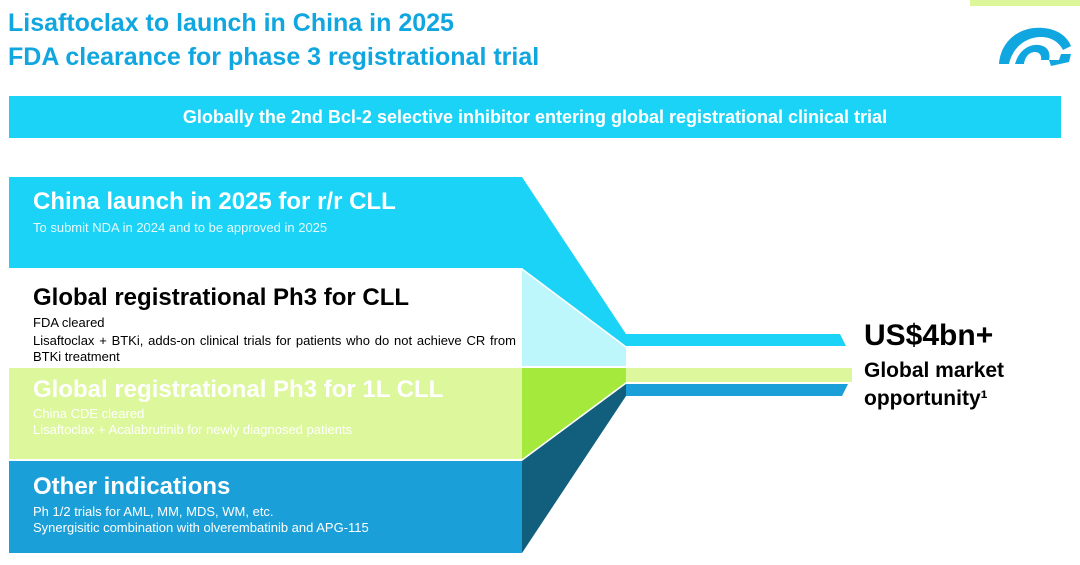 The height and width of the screenshot is (565, 1080). What do you see at coordinates (153, 511) in the screenshot?
I see `block-line: Ph 1/2 trials for AML, MM, MDS, WM, etc.` at bounding box center [153, 511].